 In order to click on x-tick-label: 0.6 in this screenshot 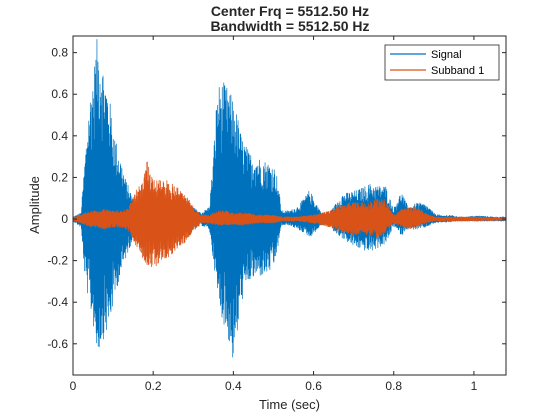, I will do `click(313, 386)`.